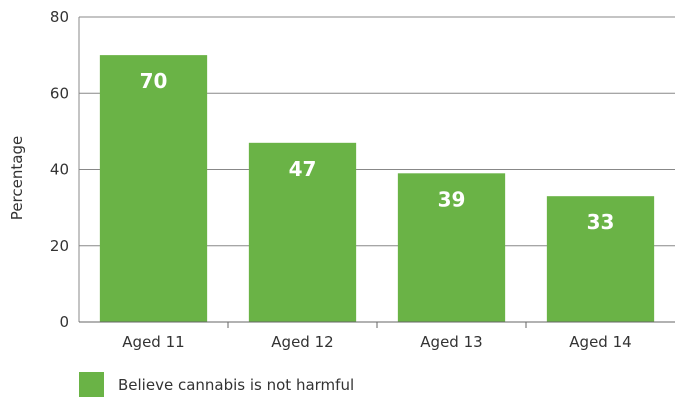 This screenshot has height=398, width=675. Describe the element at coordinates (303, 169) in the screenshot. I see `data-label-aged-12: 47` at that location.